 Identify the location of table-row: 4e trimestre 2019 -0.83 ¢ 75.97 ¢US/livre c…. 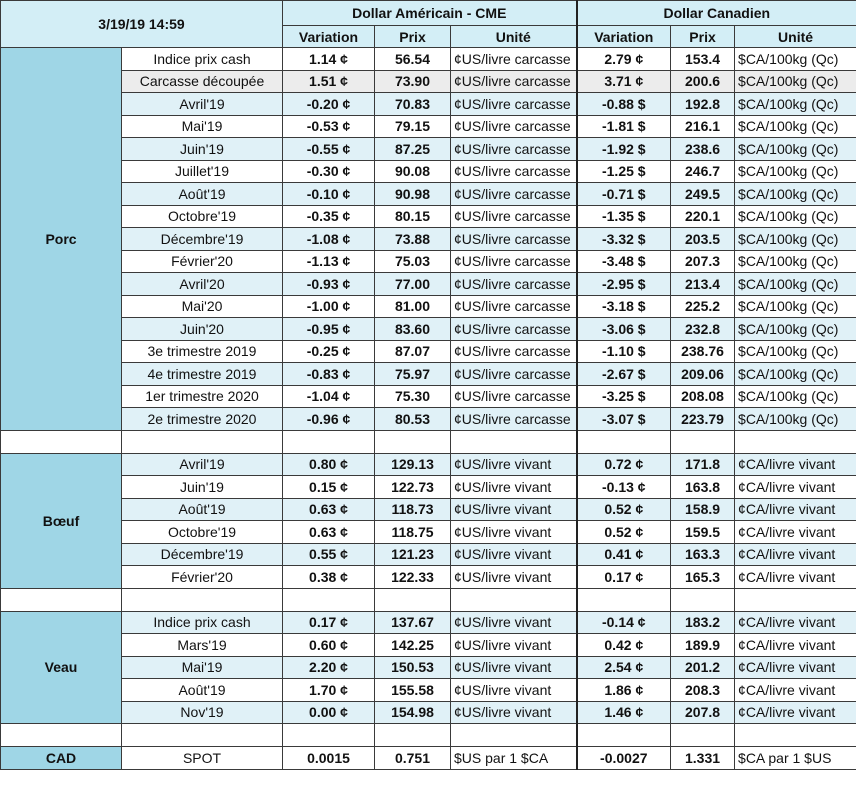
(428, 374).